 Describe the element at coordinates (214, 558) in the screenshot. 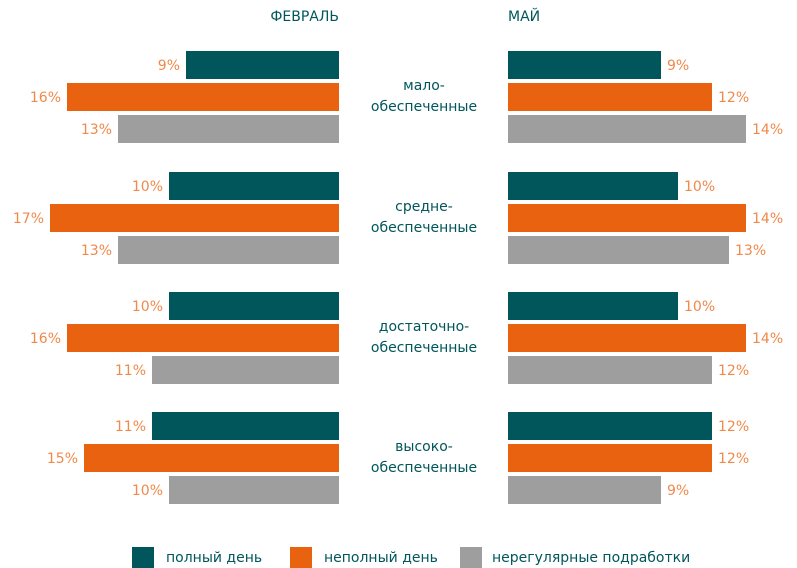

I see `legend-label: полный день` at that location.